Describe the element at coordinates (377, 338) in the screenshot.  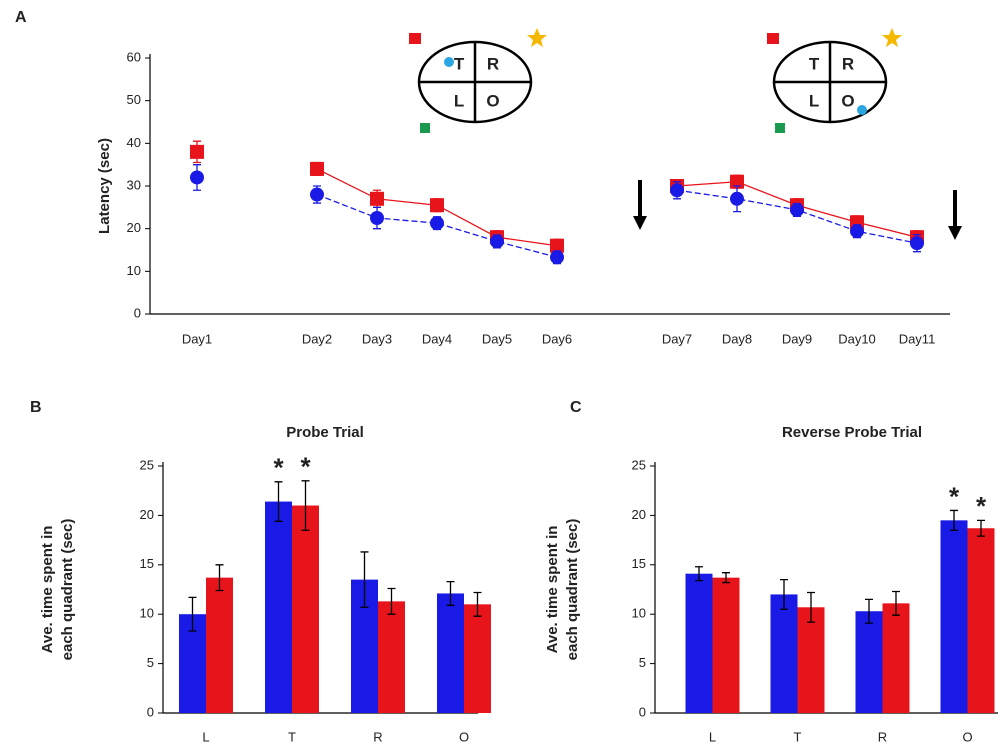
I see `x-tick-label: Day3` at that location.